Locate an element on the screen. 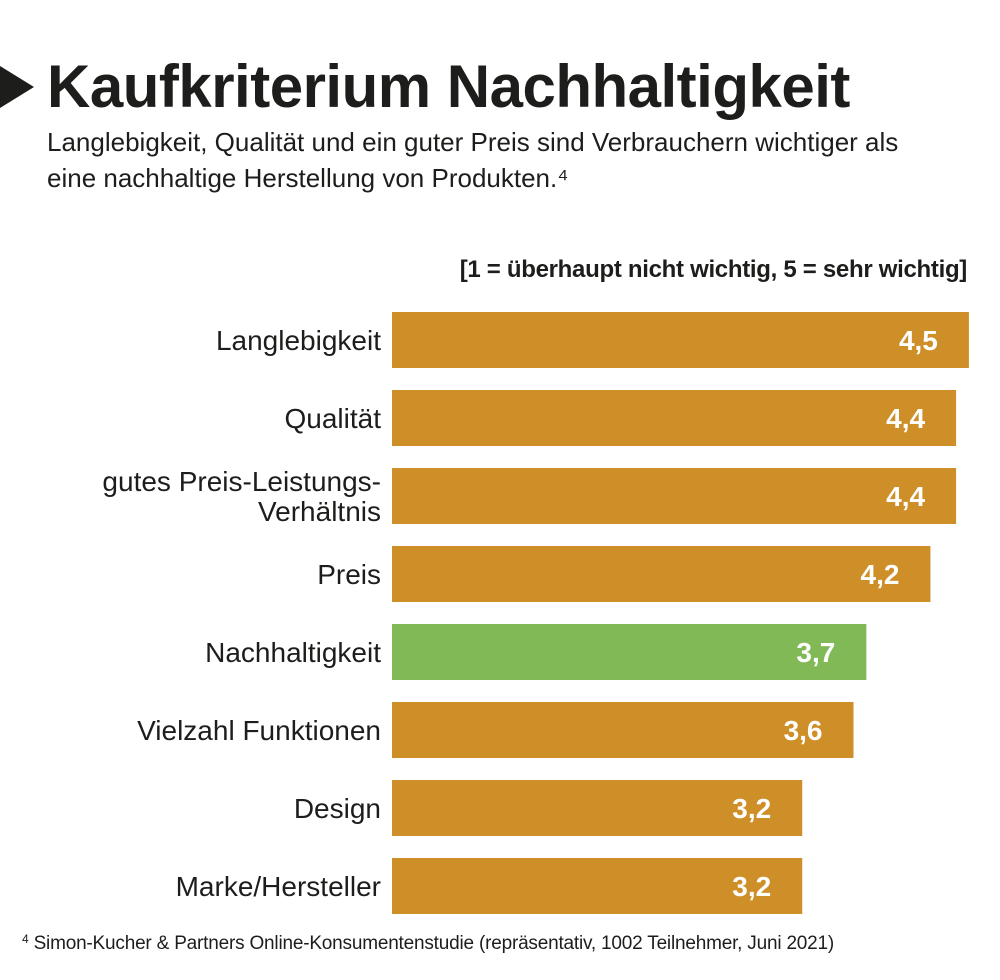  category-label-7: Marke/Hersteller is located at coordinates (278, 886).